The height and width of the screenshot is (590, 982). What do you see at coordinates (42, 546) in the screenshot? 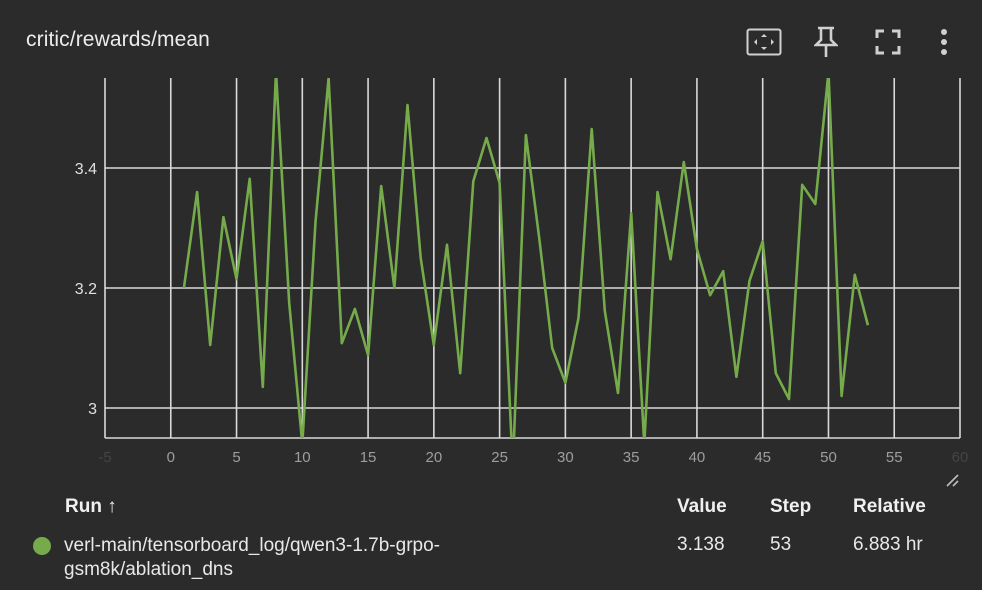
I see `run-color-dot` at bounding box center [42, 546].